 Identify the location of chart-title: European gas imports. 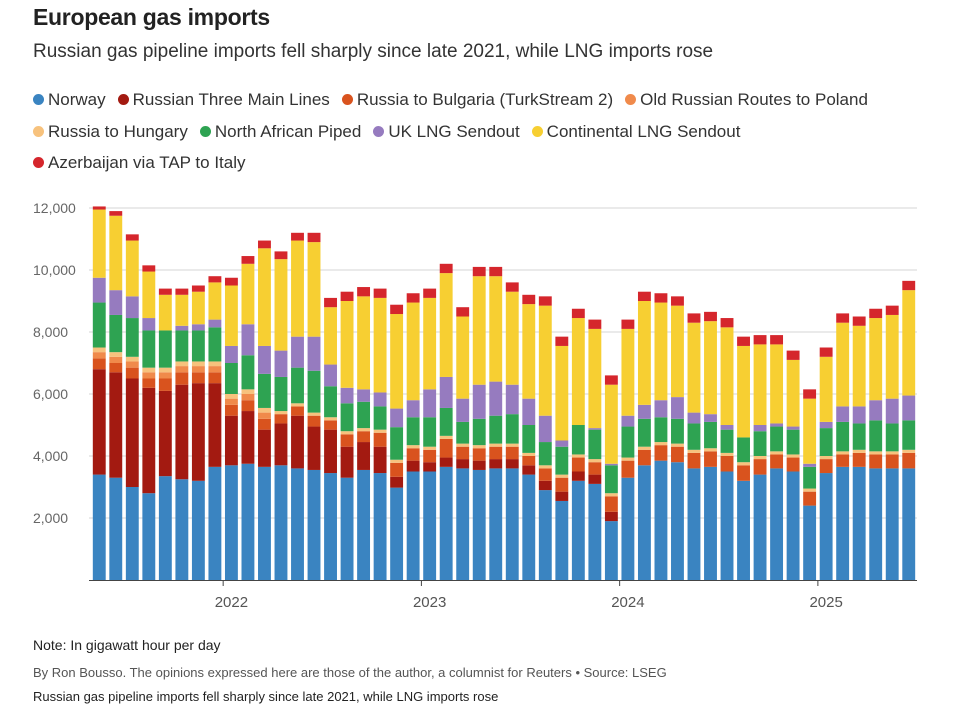
(151, 17).